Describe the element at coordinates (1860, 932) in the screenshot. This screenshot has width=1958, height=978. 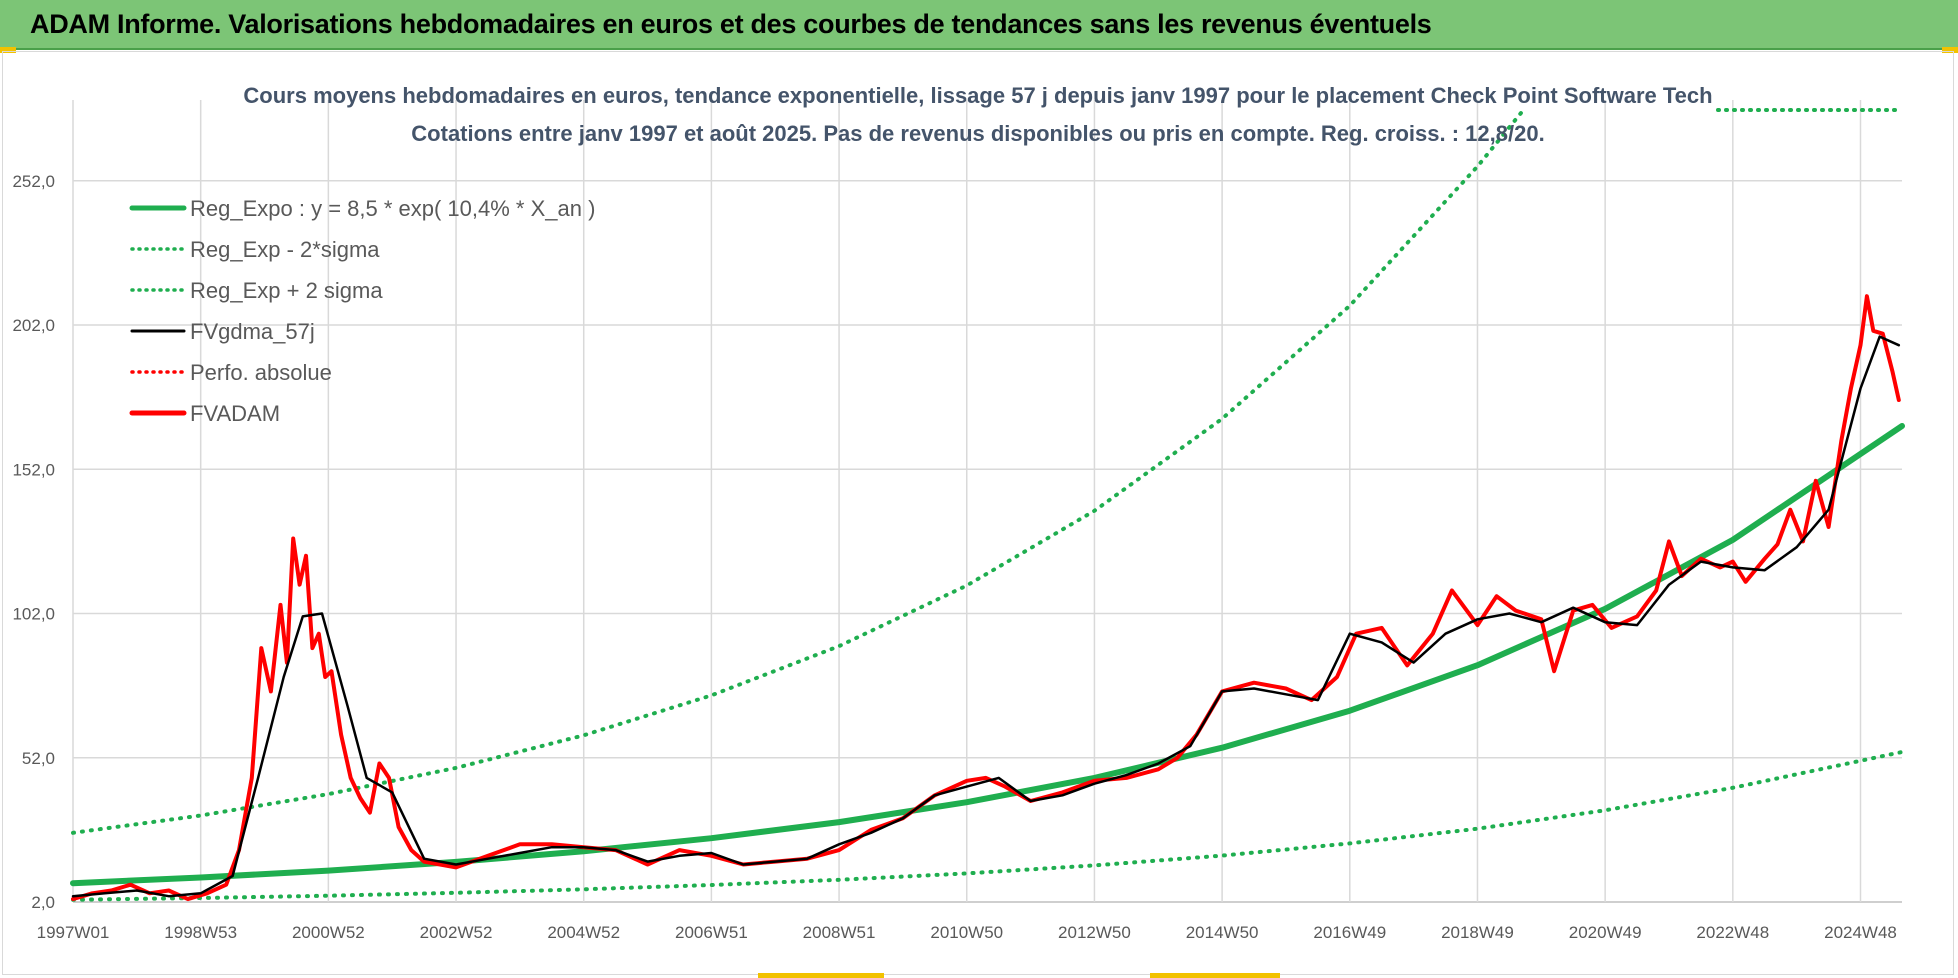
I see `x-tick-label: 2024W48` at that location.